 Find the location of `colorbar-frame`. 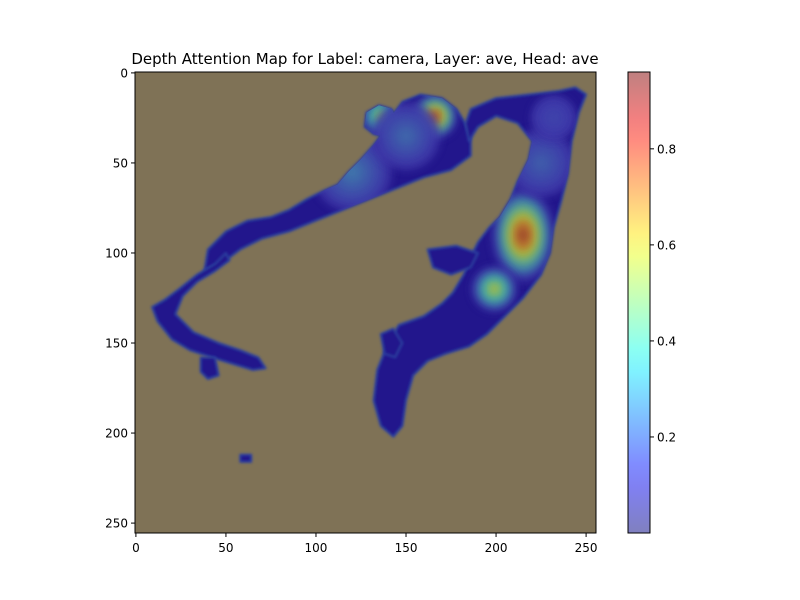

colorbar-frame is located at coordinates (639, 302).